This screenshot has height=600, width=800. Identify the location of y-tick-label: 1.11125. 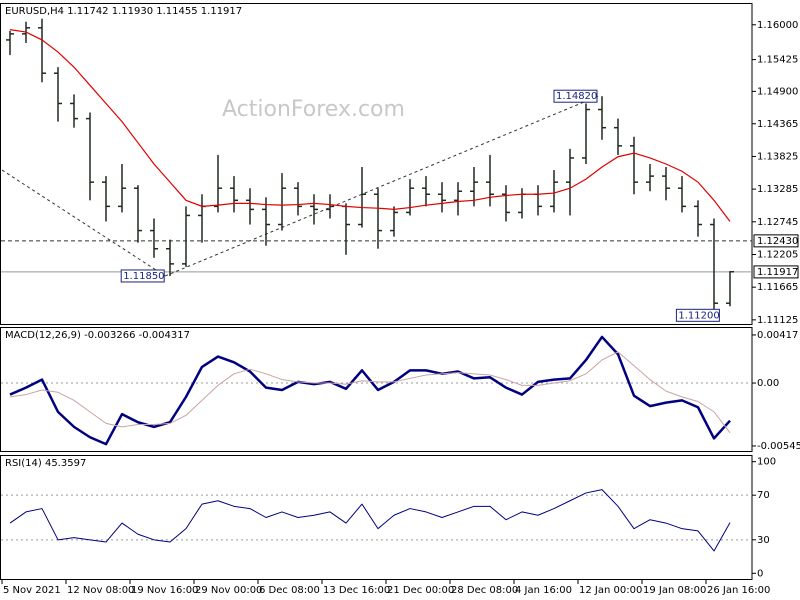
(777, 320).